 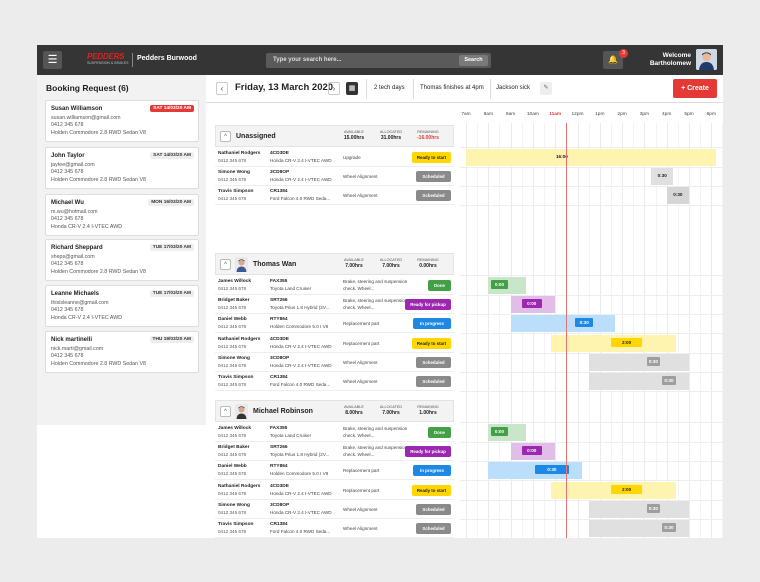 What do you see at coordinates (695, 88) in the screenshot?
I see `create-button: + Create` at bounding box center [695, 88].